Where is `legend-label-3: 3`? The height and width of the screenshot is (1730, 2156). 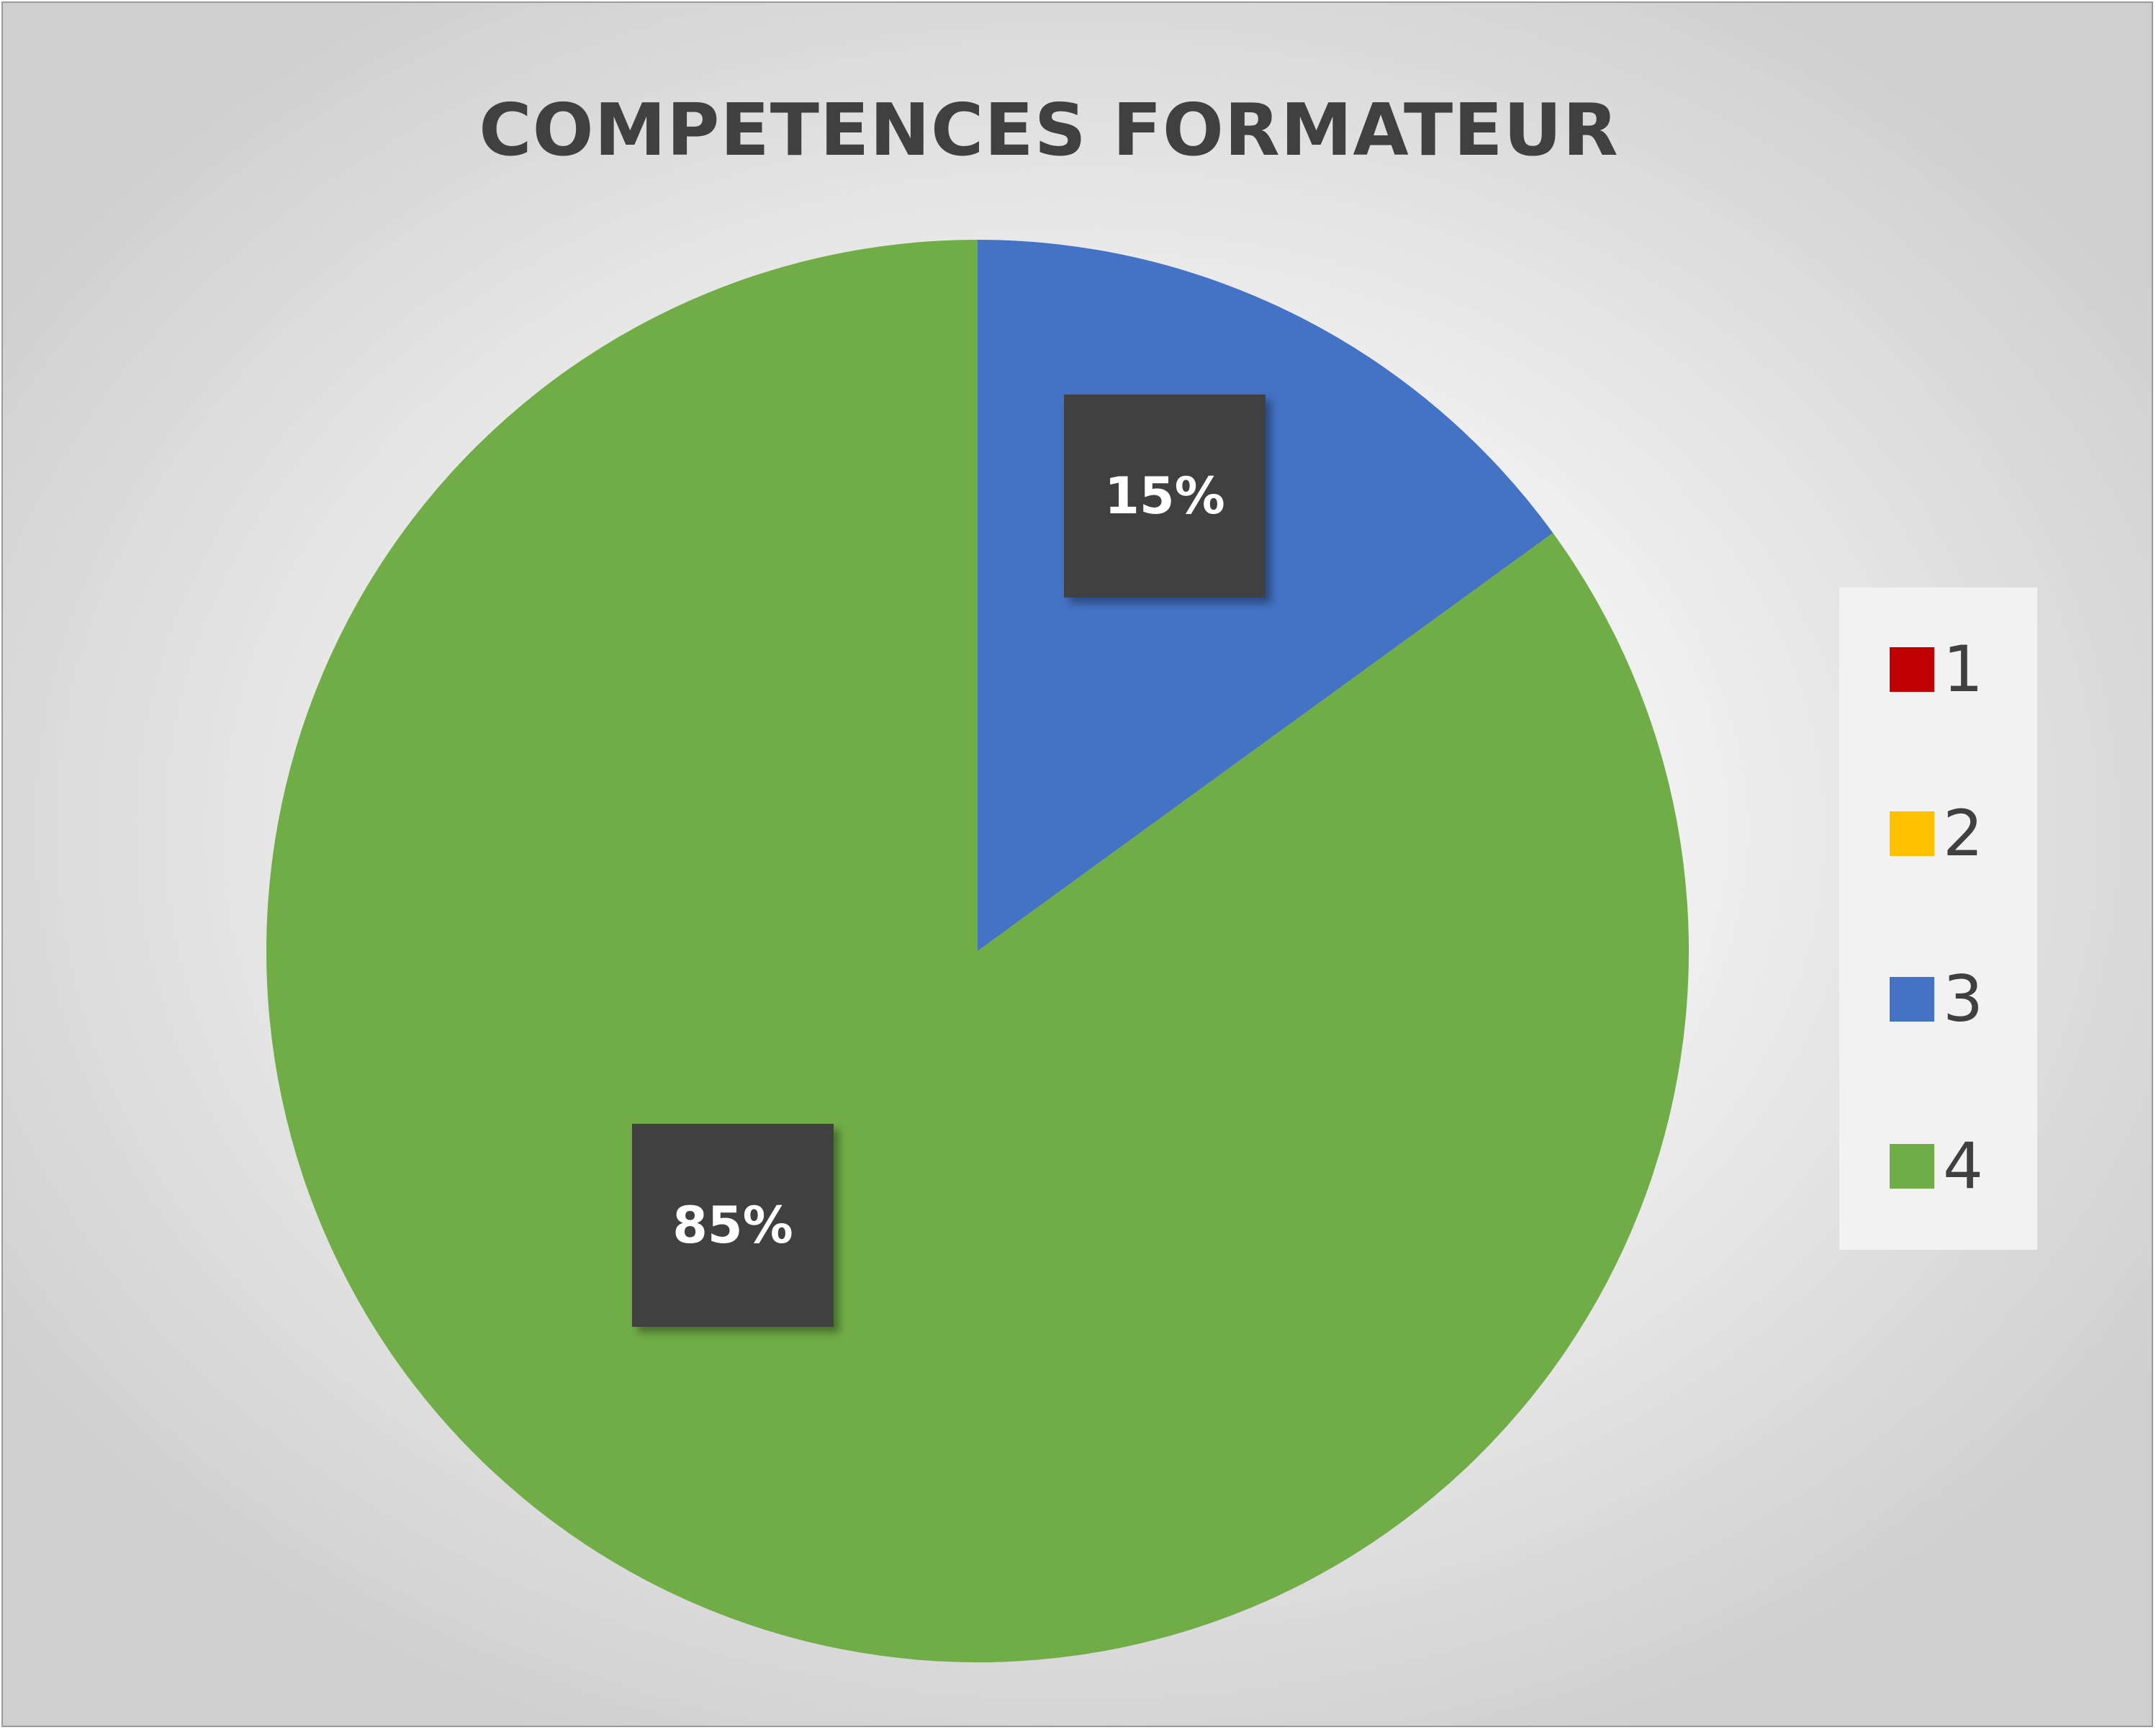
legend-label-3: 3 is located at coordinates (1963, 999).